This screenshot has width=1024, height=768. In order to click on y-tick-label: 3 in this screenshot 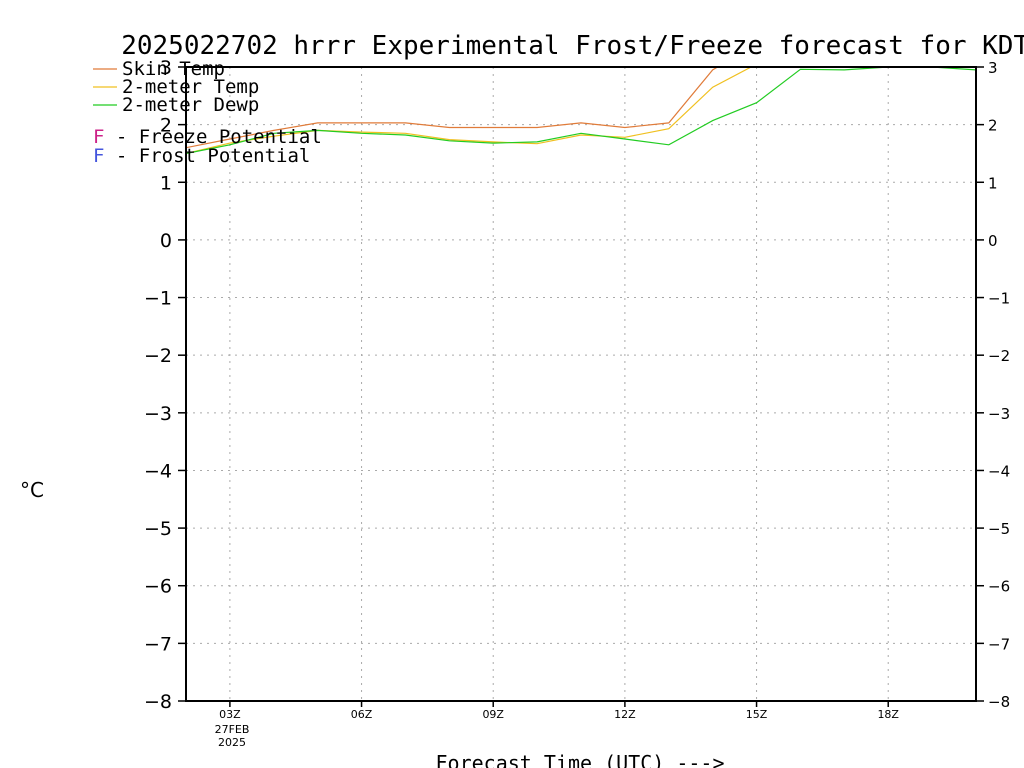, I will do `click(166, 68)`.